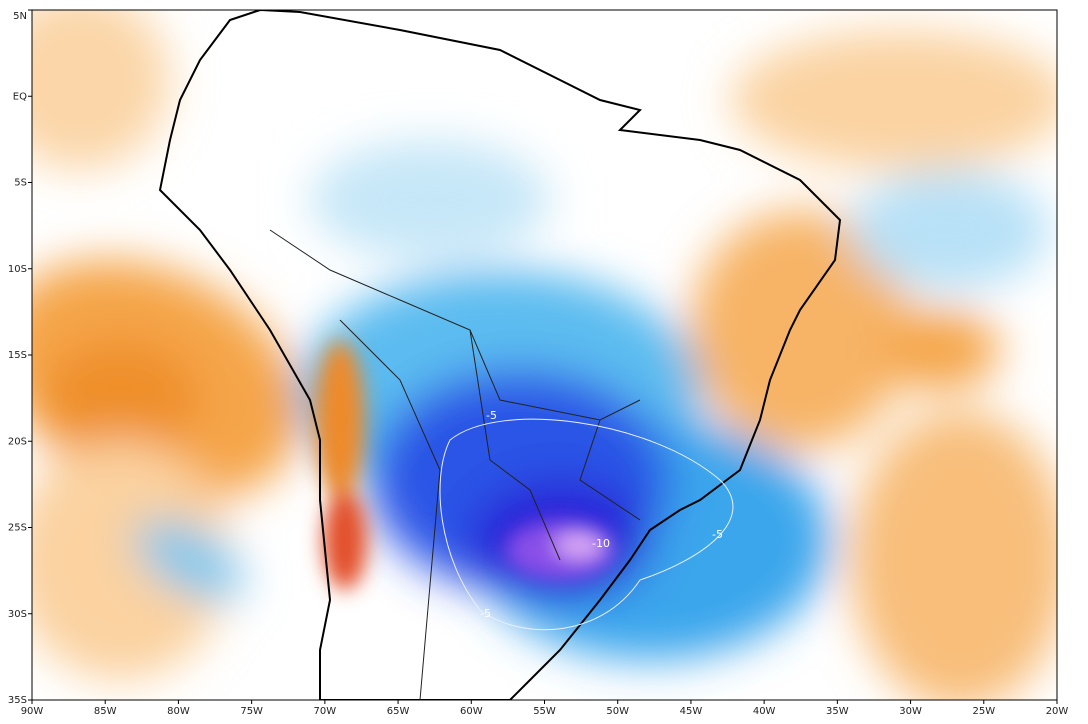 The width and height of the screenshot is (1088, 724). Describe the element at coordinates (17, 355) in the screenshot. I see `lat-label: 15S` at that location.